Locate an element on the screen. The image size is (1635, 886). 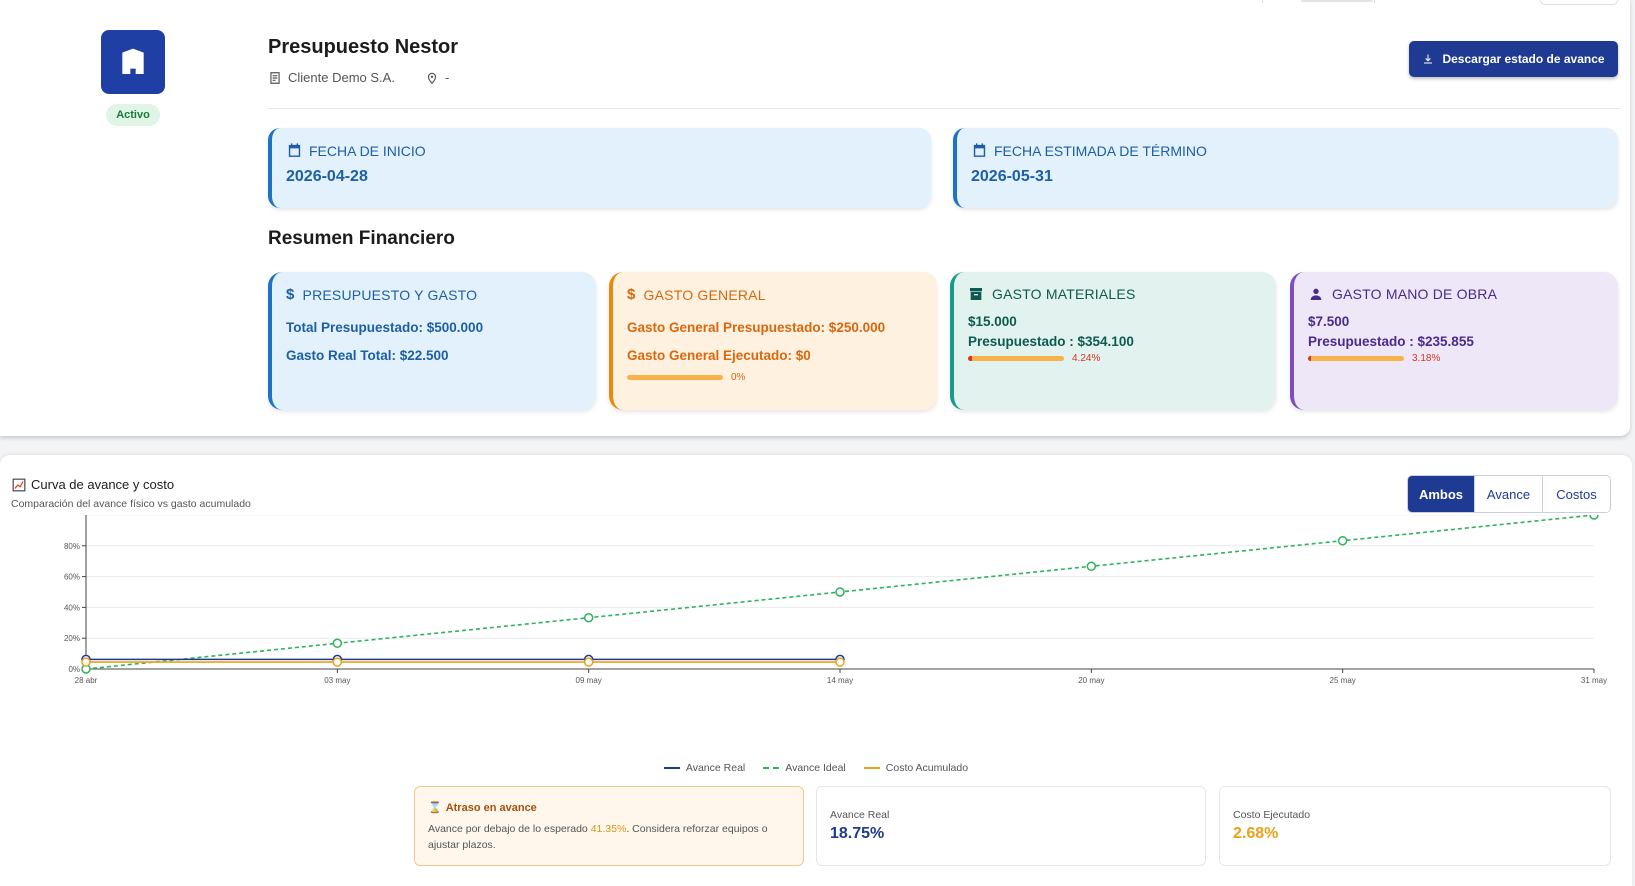
labor-progress-bar is located at coordinates (1356, 358).